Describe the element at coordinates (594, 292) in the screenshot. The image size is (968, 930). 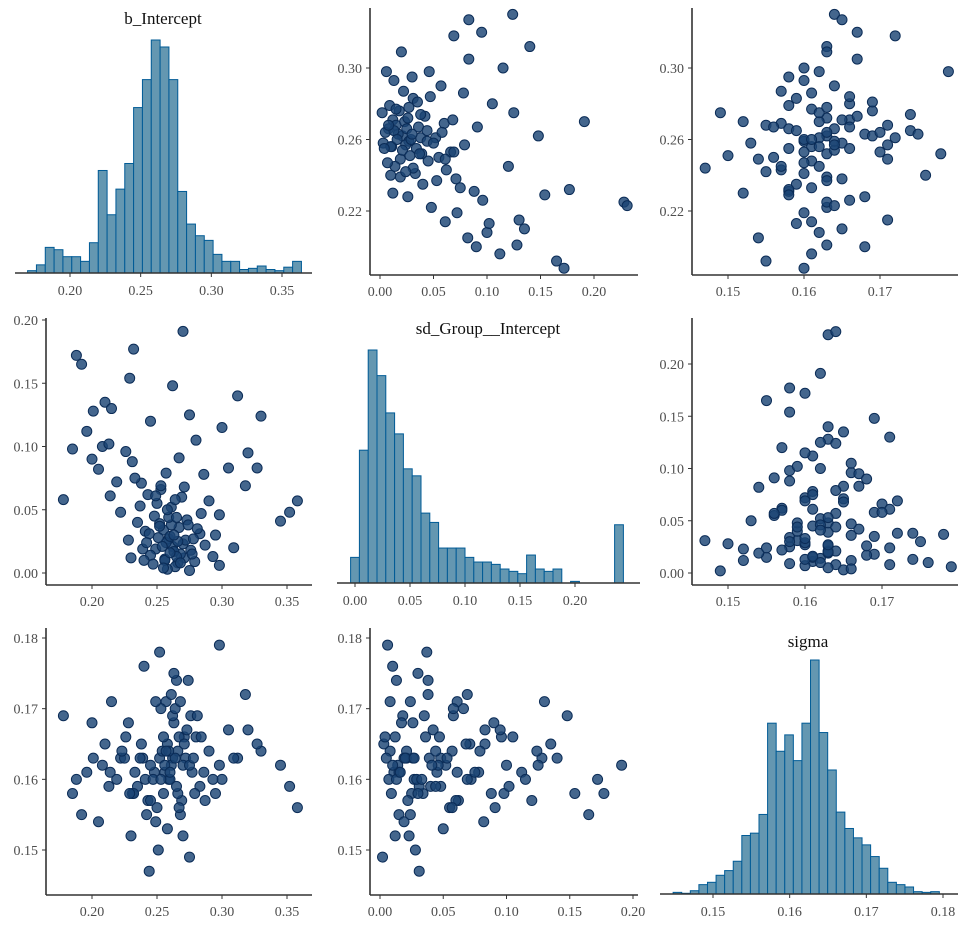
I see `x-tick-label: 0.20` at that location.